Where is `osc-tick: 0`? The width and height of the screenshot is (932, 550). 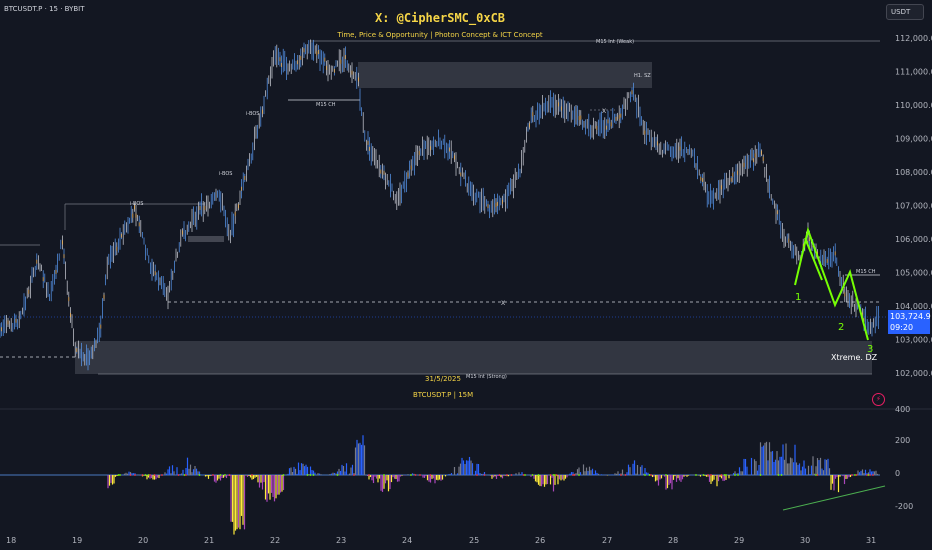 osc-tick: 0 is located at coordinates (897, 473).